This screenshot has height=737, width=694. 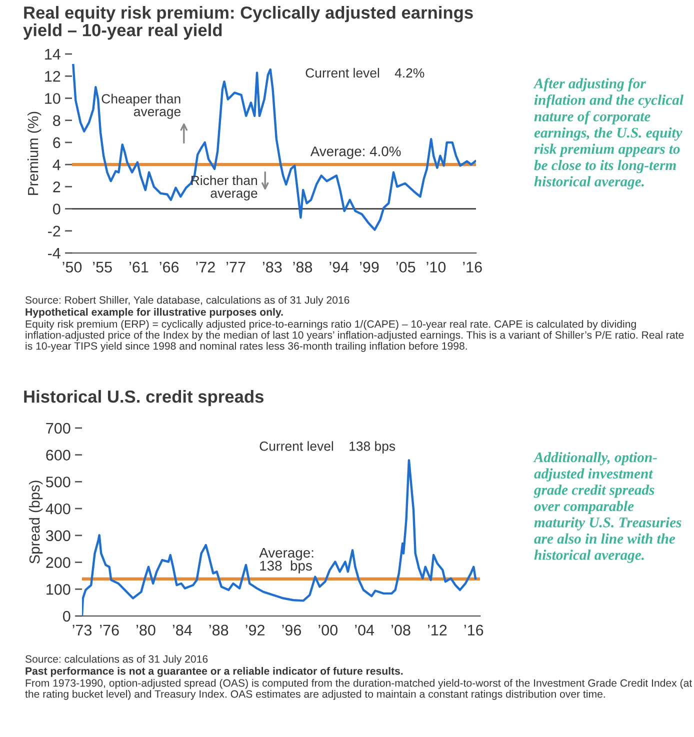 I want to click on x-tick-label: ’05, so click(x=406, y=267).